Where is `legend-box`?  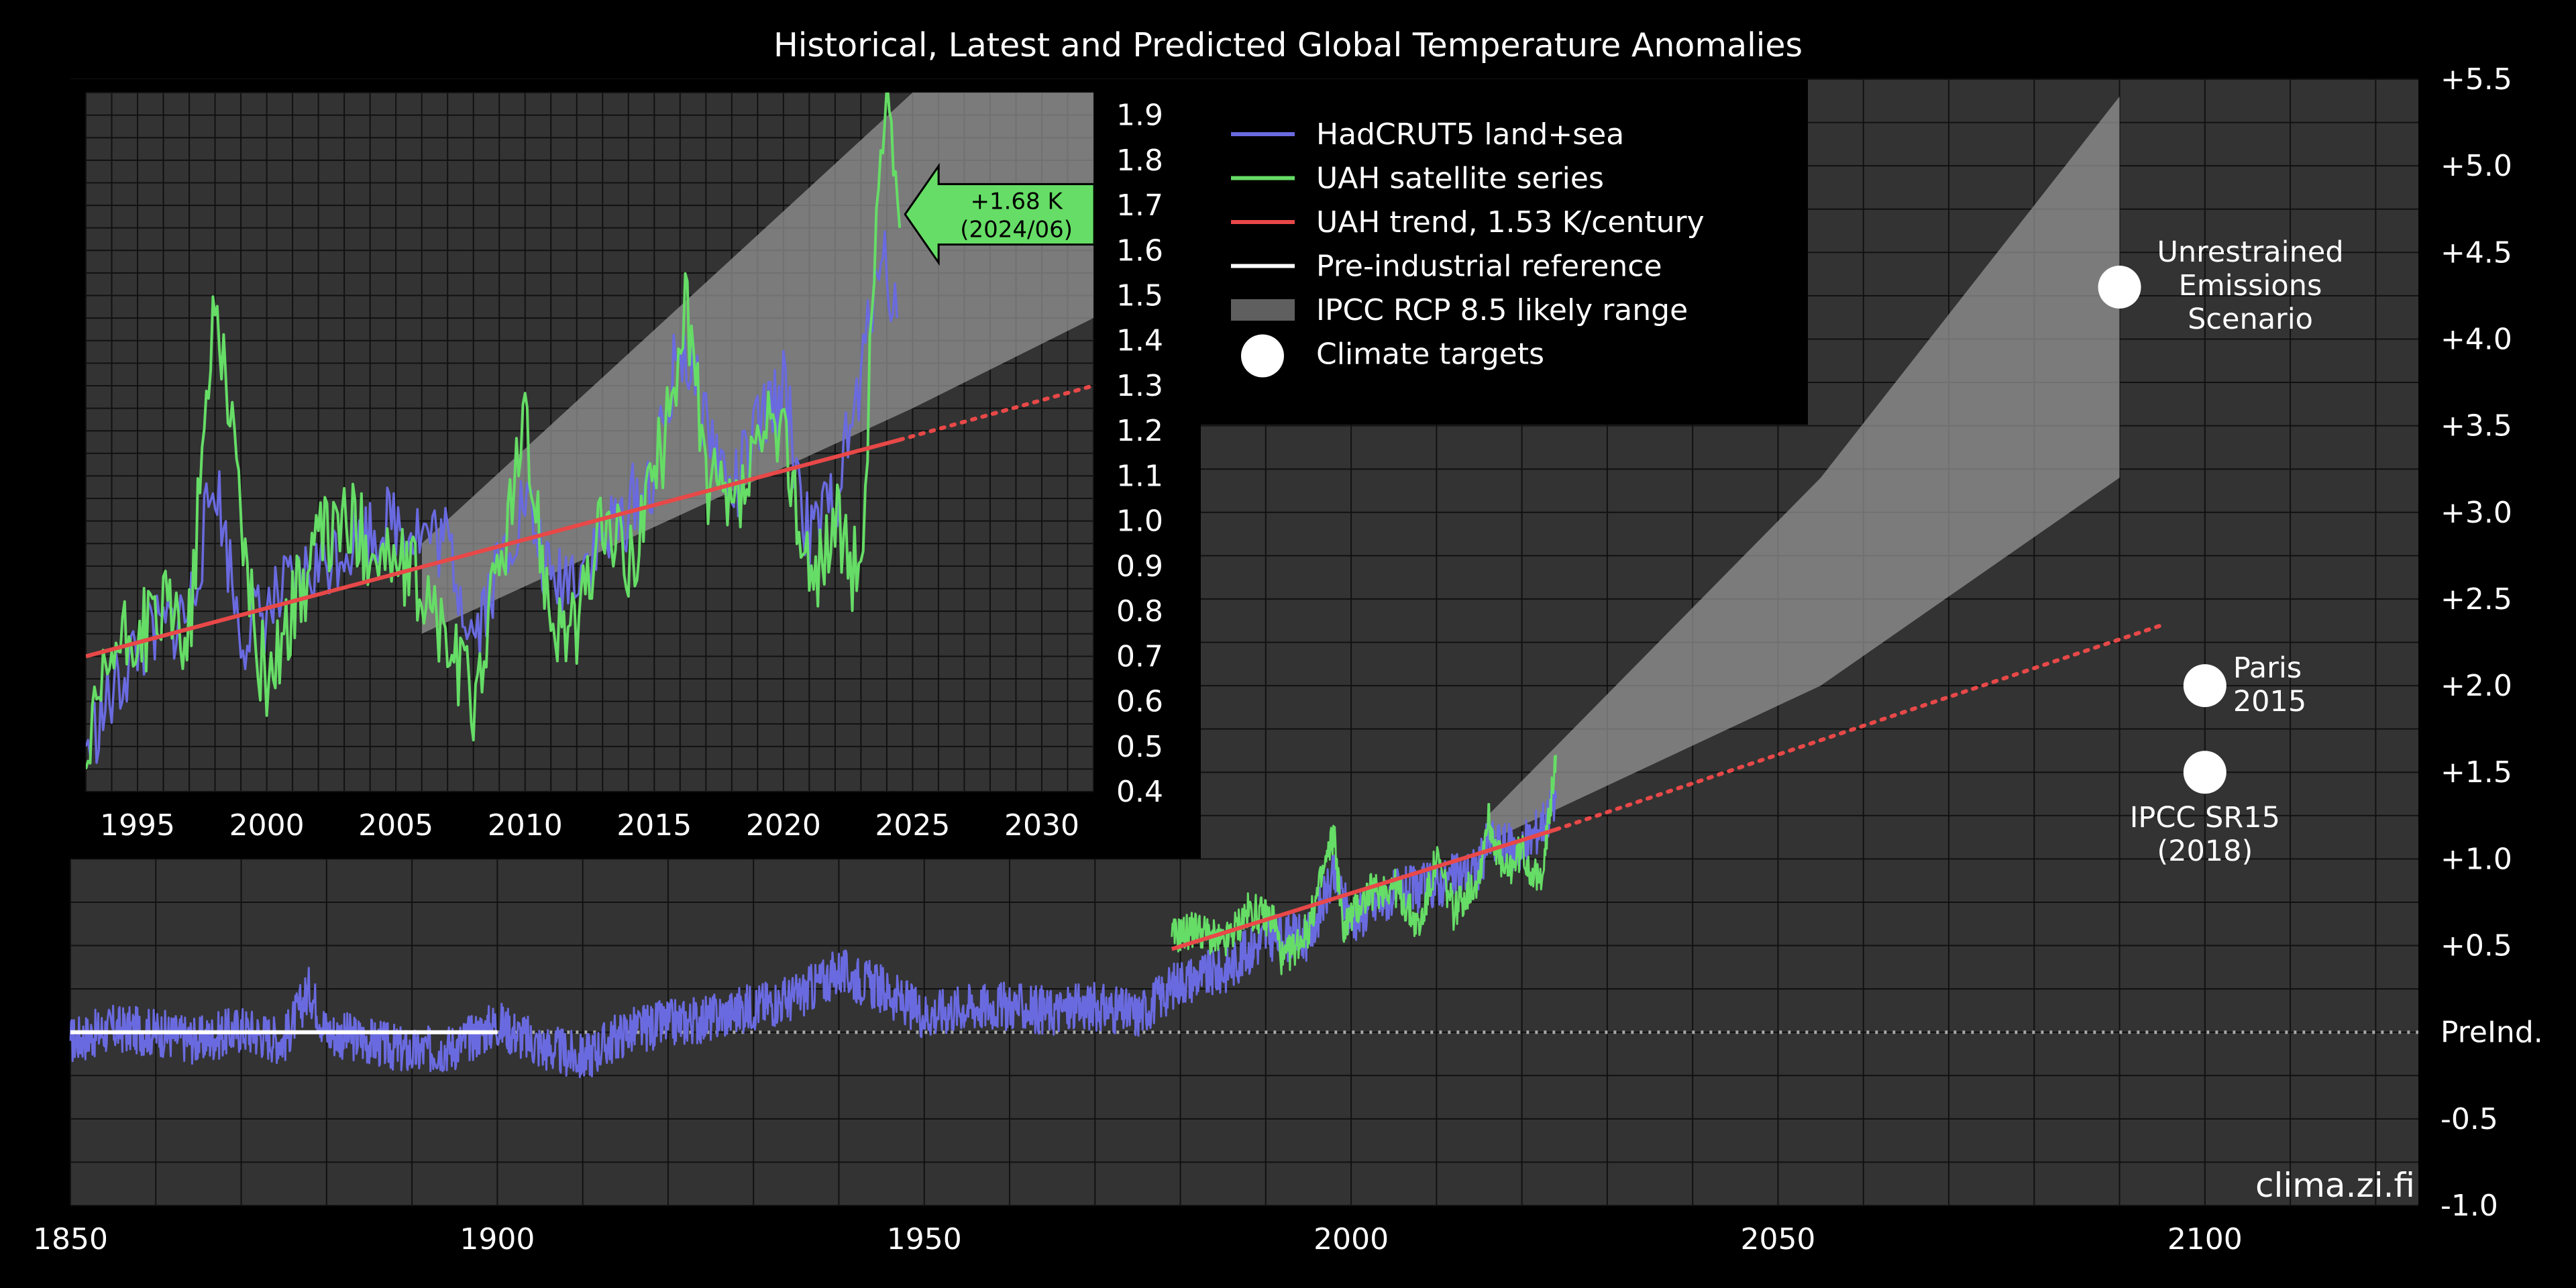 legend-box is located at coordinates (1504, 252).